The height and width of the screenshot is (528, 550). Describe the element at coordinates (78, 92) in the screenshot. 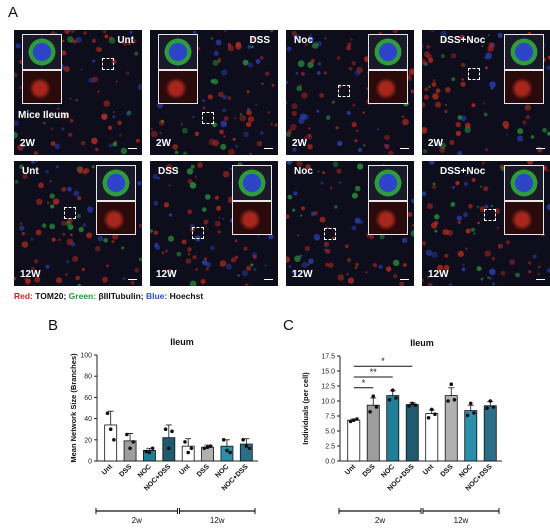

I see `microscopy-tile: Unt 2W Mice Ileum` at that location.